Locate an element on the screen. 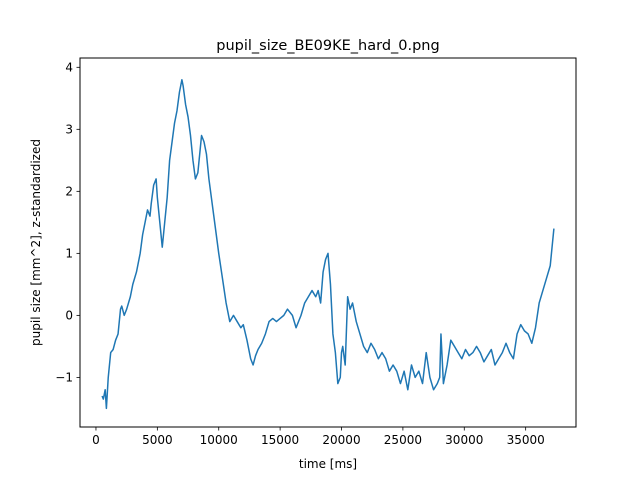 Image resolution: width=640 pixels, height=480 pixels. y-tick-label: 4 is located at coordinates (69, 68).